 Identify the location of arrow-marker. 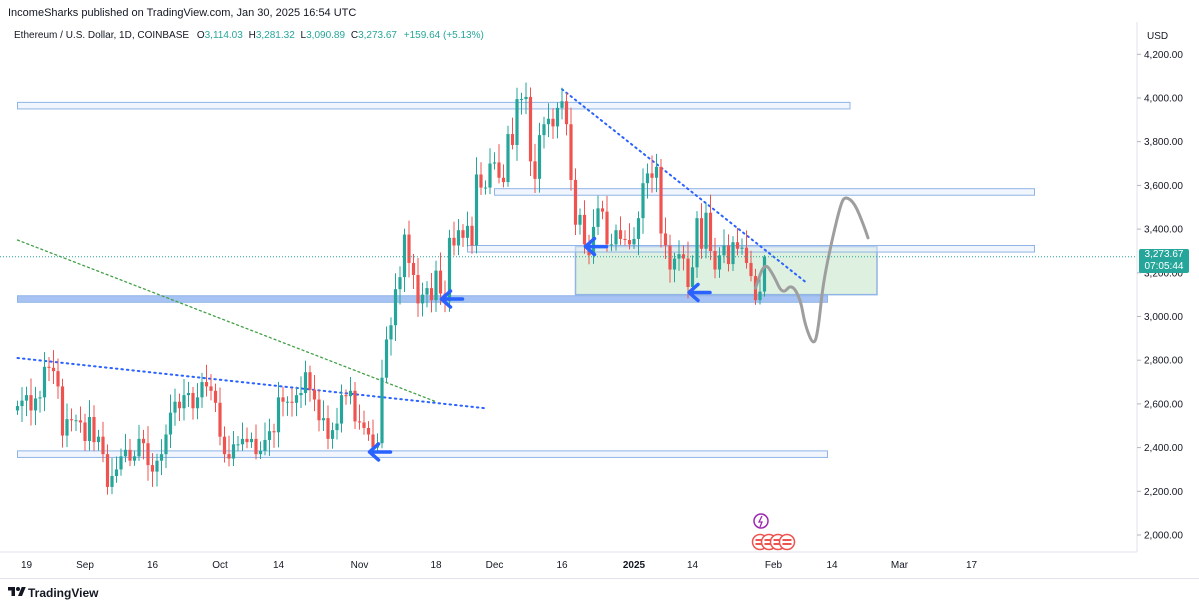
(452, 299).